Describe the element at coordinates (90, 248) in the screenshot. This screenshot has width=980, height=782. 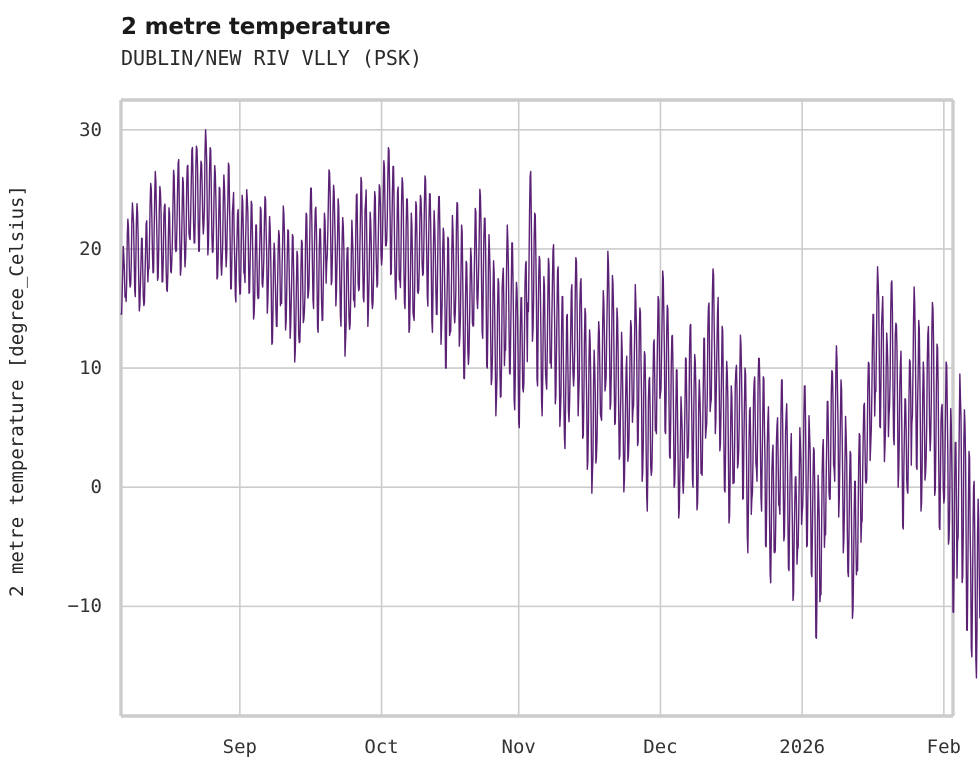
I see `y-tick-label: 20` at that location.